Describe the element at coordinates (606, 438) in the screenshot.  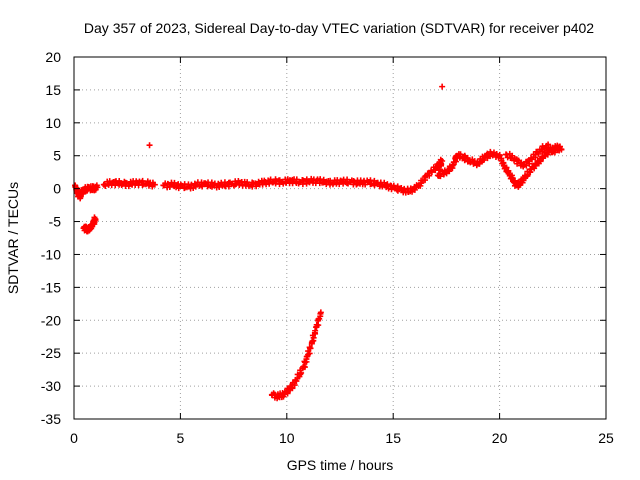
I see `x-tick-label: 25` at that location.